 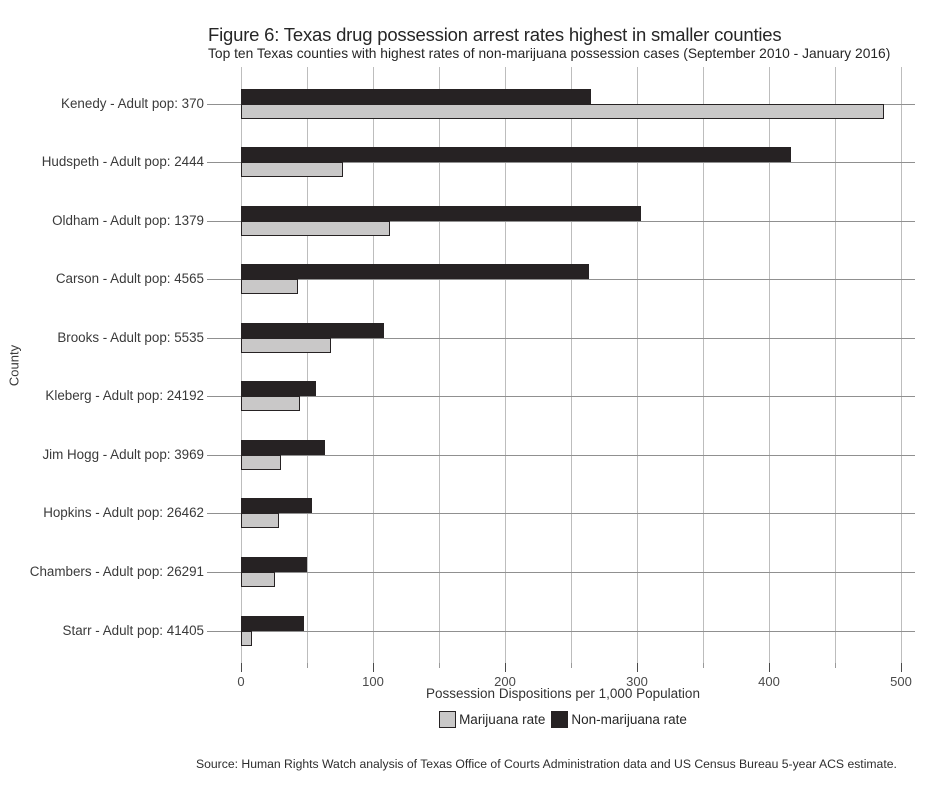 I want to click on legend: Marijuana rate Non-marijuana rate, so click(x=473, y=719).